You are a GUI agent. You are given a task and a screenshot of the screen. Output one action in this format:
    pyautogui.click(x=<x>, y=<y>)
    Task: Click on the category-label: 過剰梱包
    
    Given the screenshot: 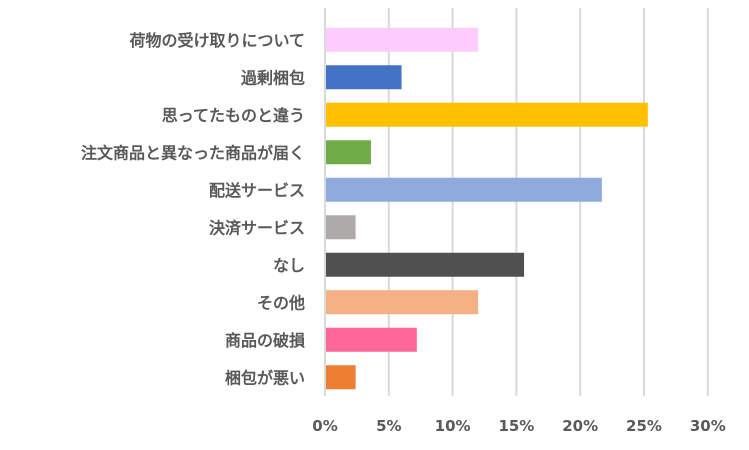 What is the action you would take?
    pyautogui.click(x=272, y=77)
    